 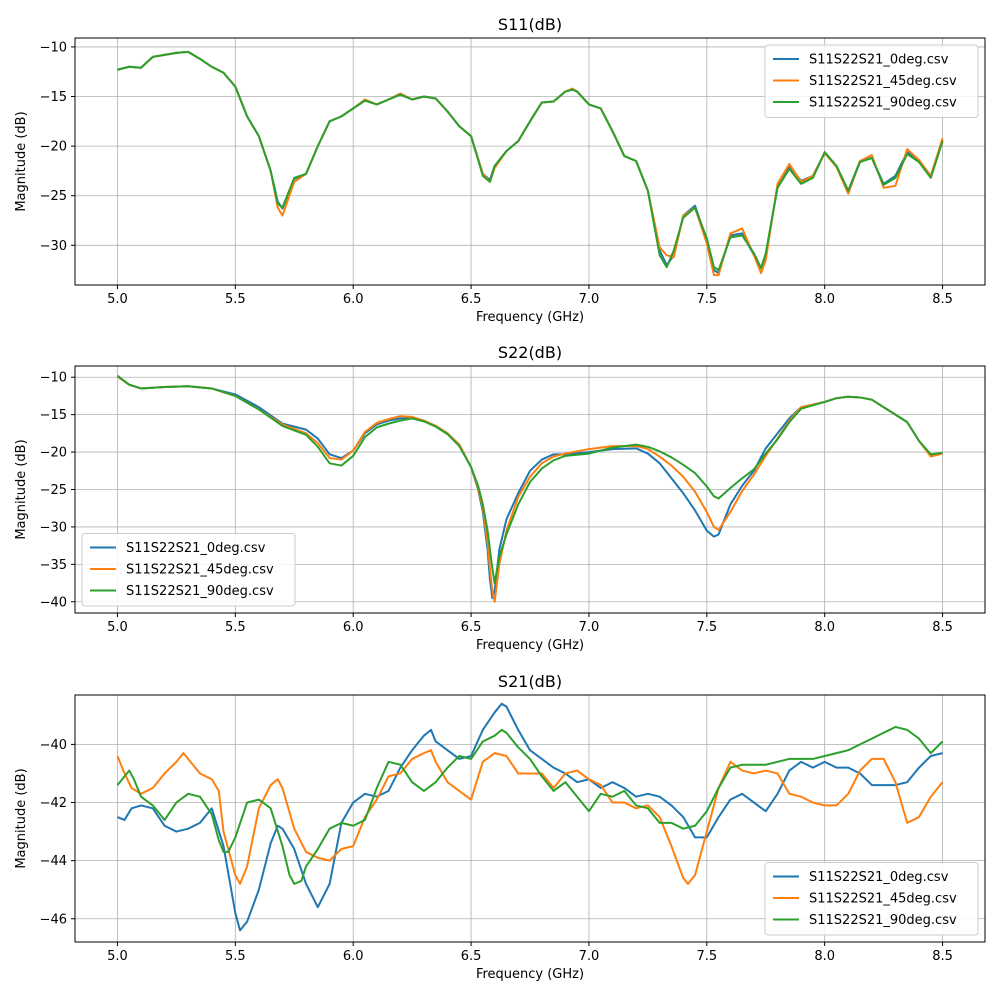 I want to click on y-tick-label: −46, so click(x=53, y=919).